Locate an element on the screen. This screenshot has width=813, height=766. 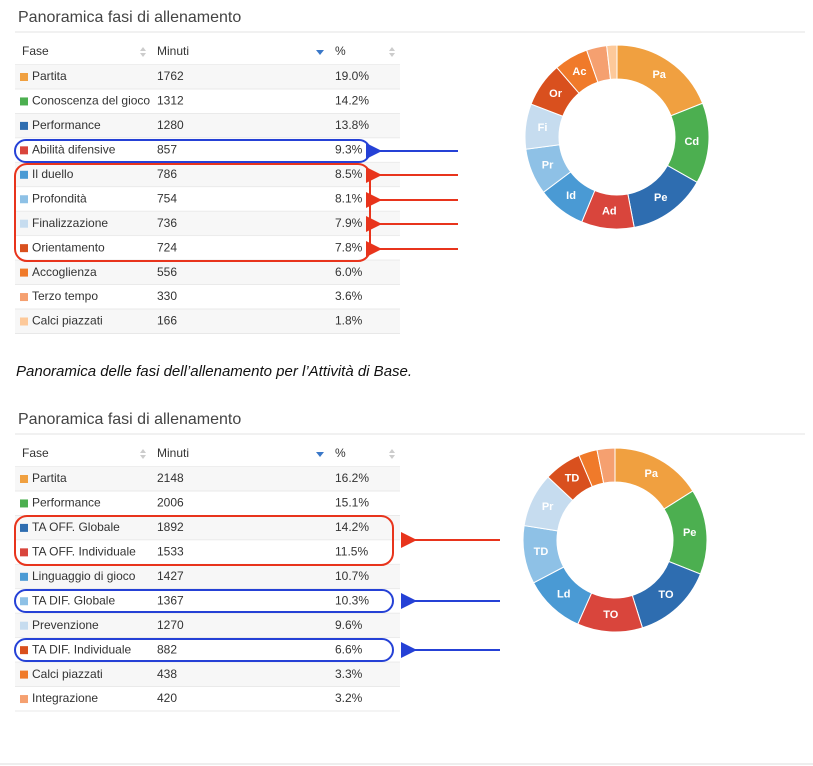
minutes: 754 is located at coordinates (167, 198).